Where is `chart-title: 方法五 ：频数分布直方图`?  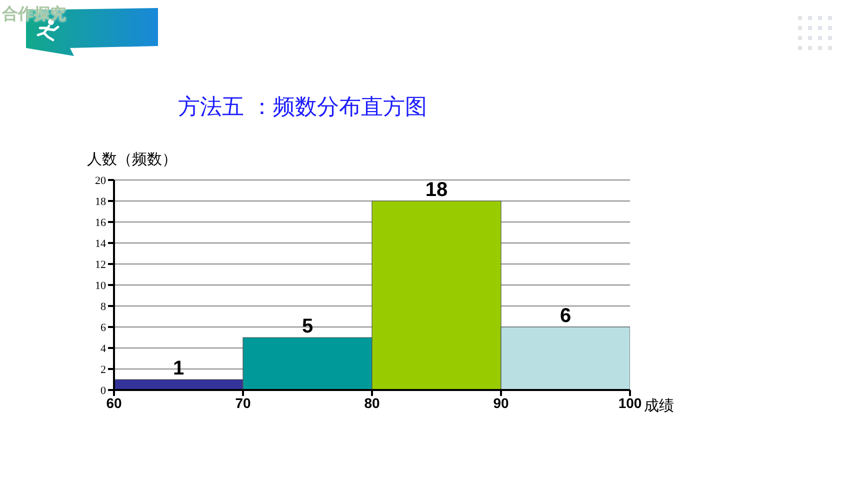
chart-title: 方法五 ：频数分布直方图 is located at coordinates (302, 108).